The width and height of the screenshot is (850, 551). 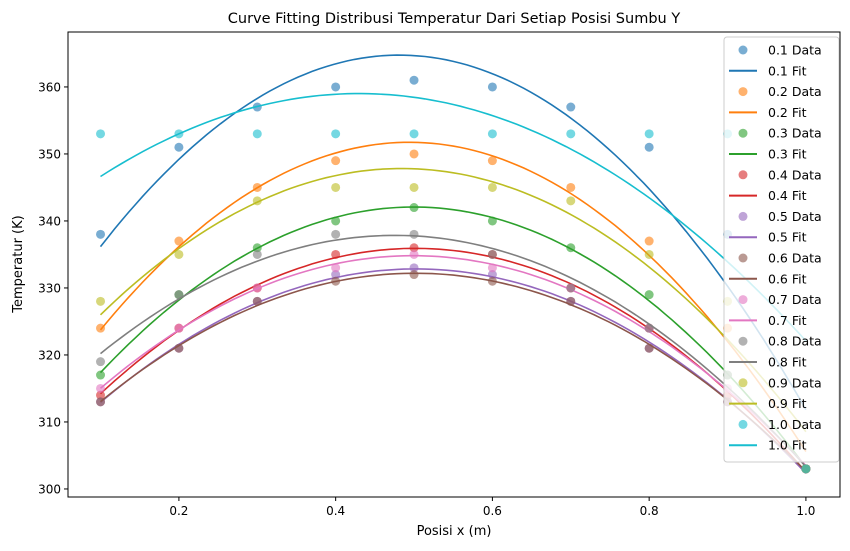 I want to click on legend-label: 1.0 Fit, so click(x=787, y=445).